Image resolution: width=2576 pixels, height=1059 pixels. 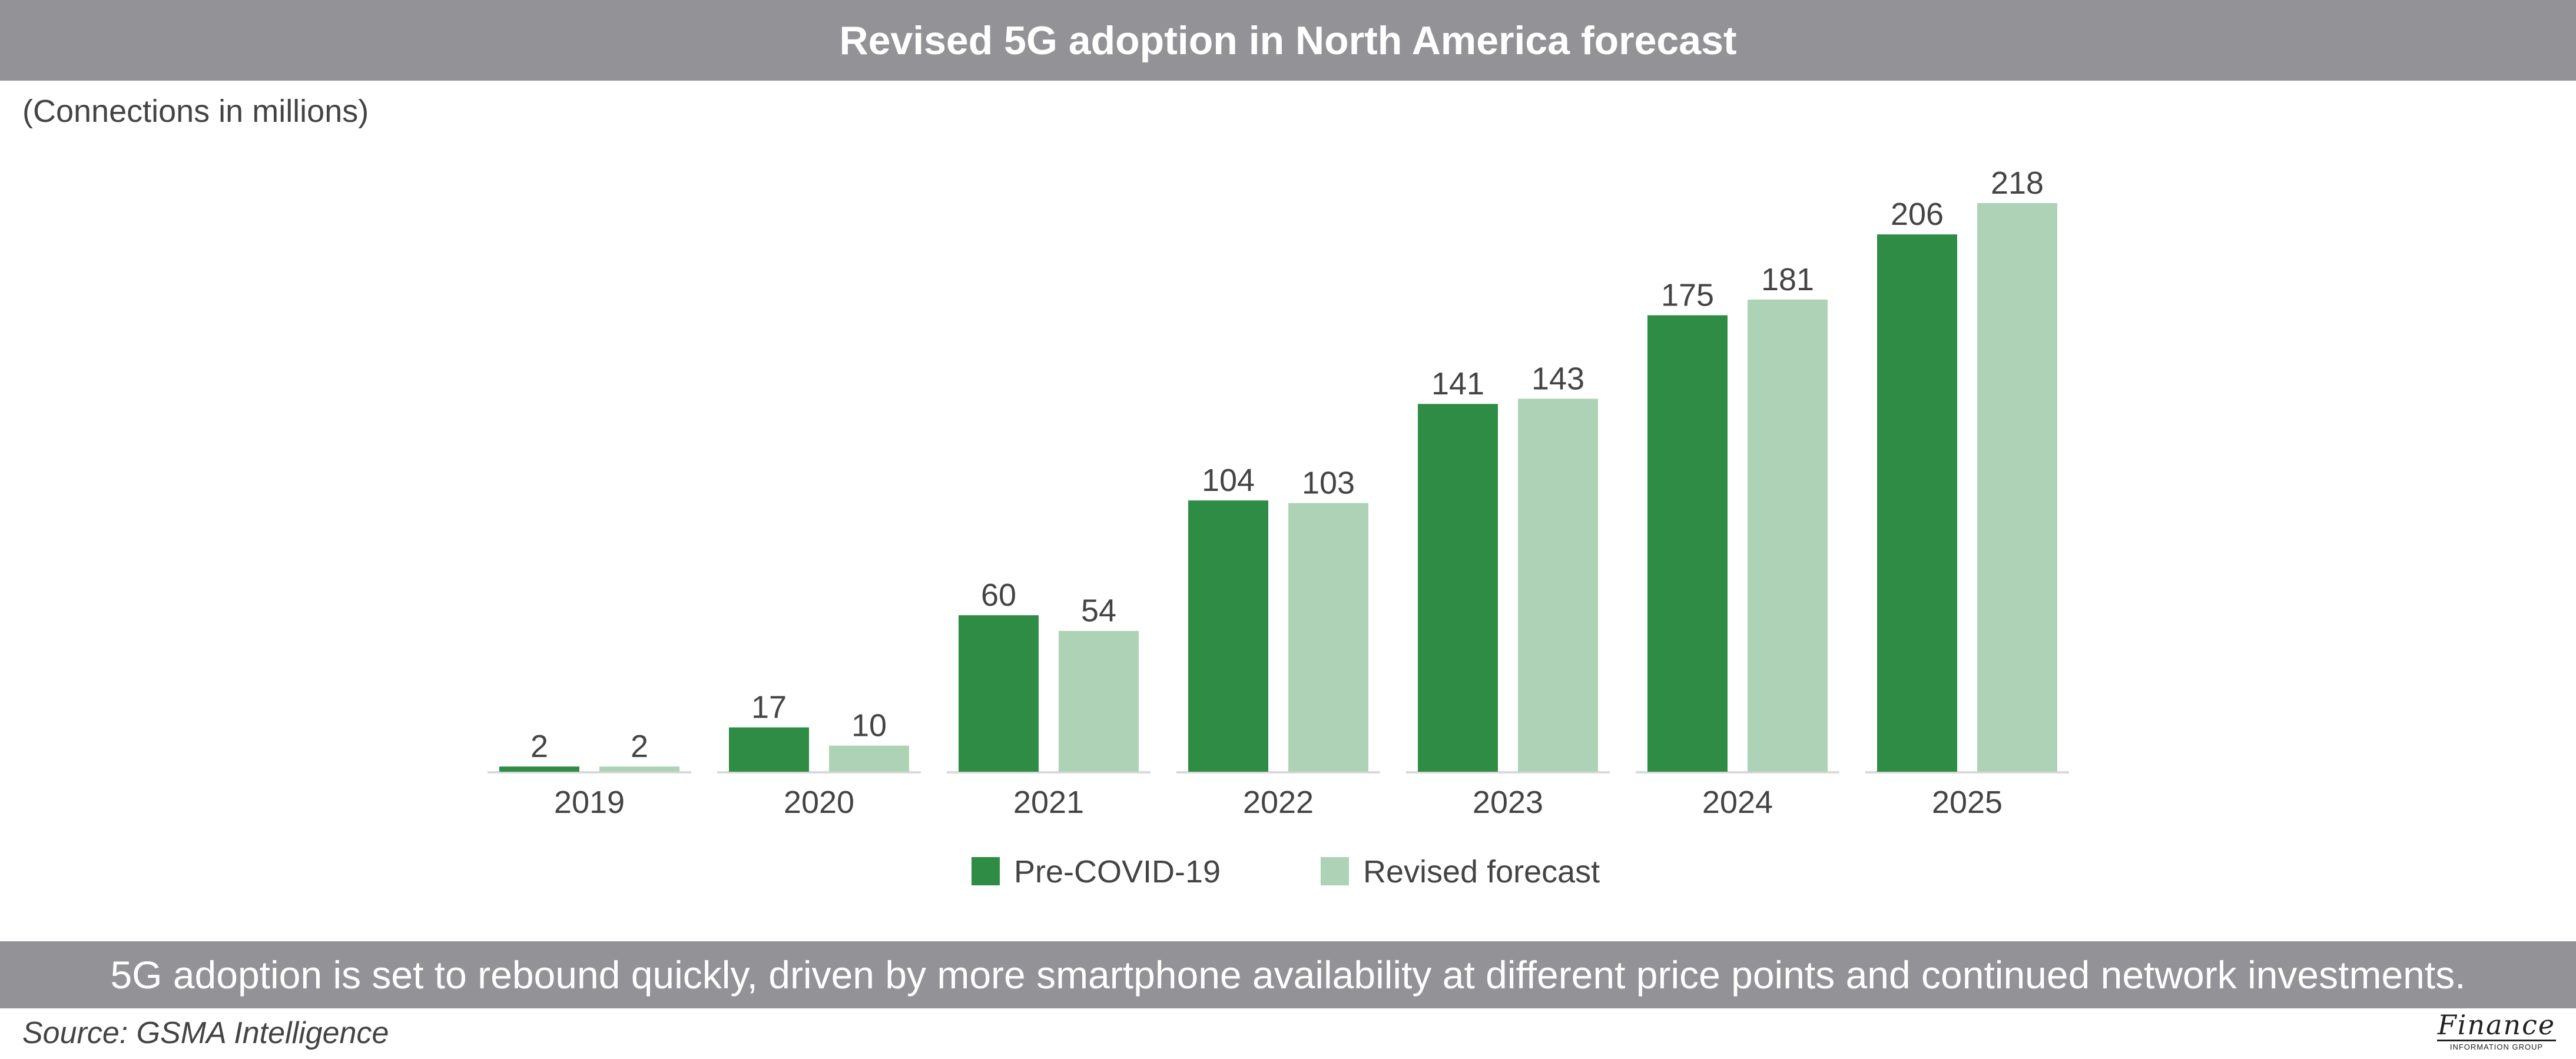 I want to click on data-label: 218, so click(x=2017, y=183).